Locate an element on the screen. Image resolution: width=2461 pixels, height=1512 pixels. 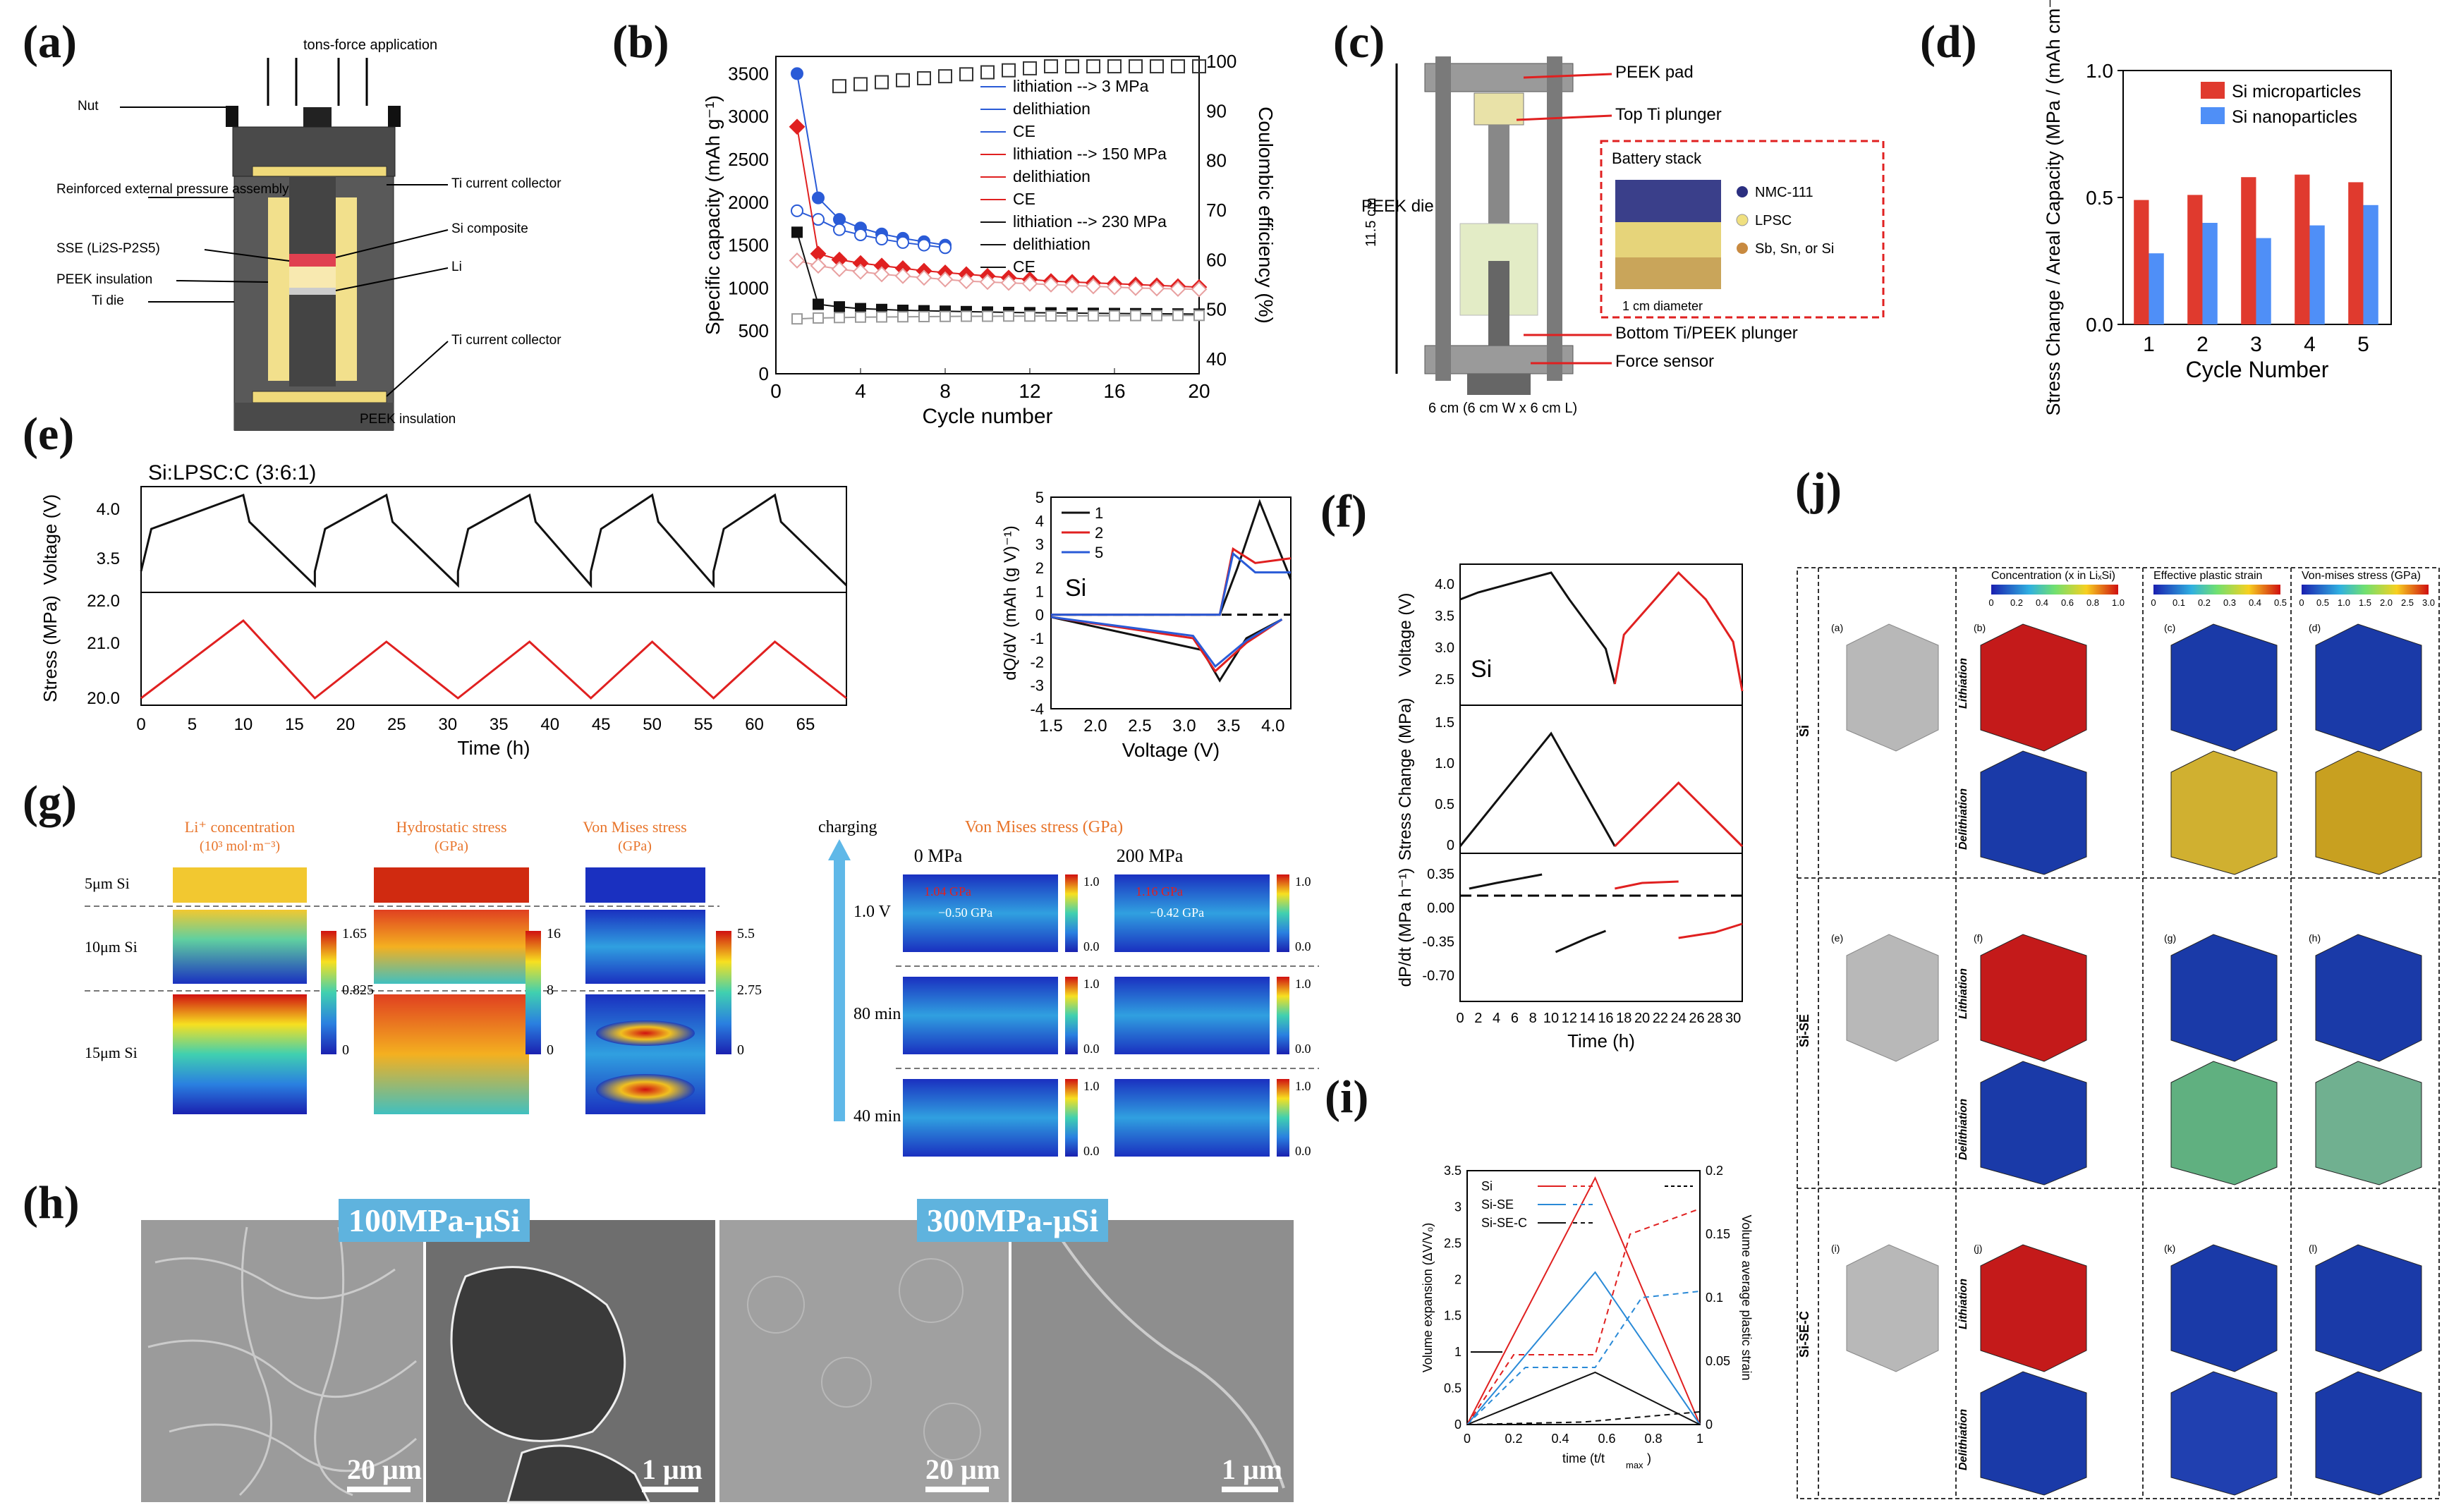
c-height: 11.5 cm is located at coordinates (1371, 222).